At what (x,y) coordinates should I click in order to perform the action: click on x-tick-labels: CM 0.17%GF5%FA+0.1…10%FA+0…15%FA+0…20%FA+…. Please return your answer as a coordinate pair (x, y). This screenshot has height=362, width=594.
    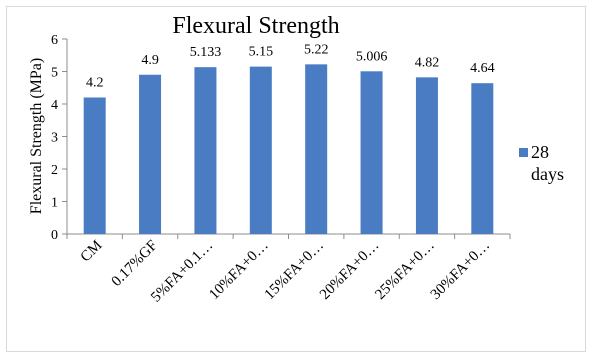
    Looking at the image, I should click on (285, 272).